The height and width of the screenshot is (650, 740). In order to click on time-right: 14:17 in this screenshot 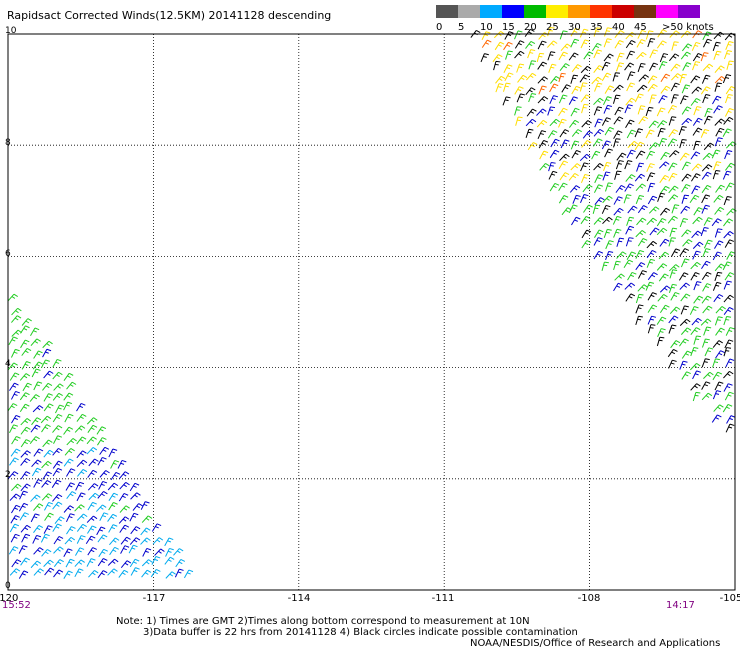, I will do `click(680, 605)`.